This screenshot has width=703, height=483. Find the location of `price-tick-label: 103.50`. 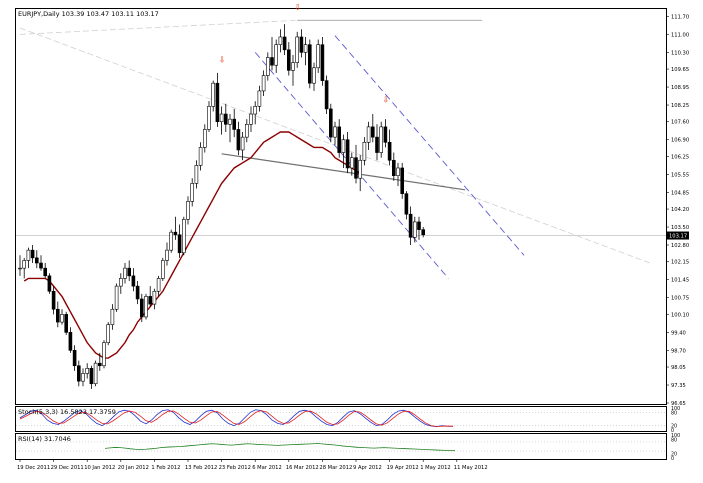

price-tick-label: 103.50 is located at coordinates (680, 228).